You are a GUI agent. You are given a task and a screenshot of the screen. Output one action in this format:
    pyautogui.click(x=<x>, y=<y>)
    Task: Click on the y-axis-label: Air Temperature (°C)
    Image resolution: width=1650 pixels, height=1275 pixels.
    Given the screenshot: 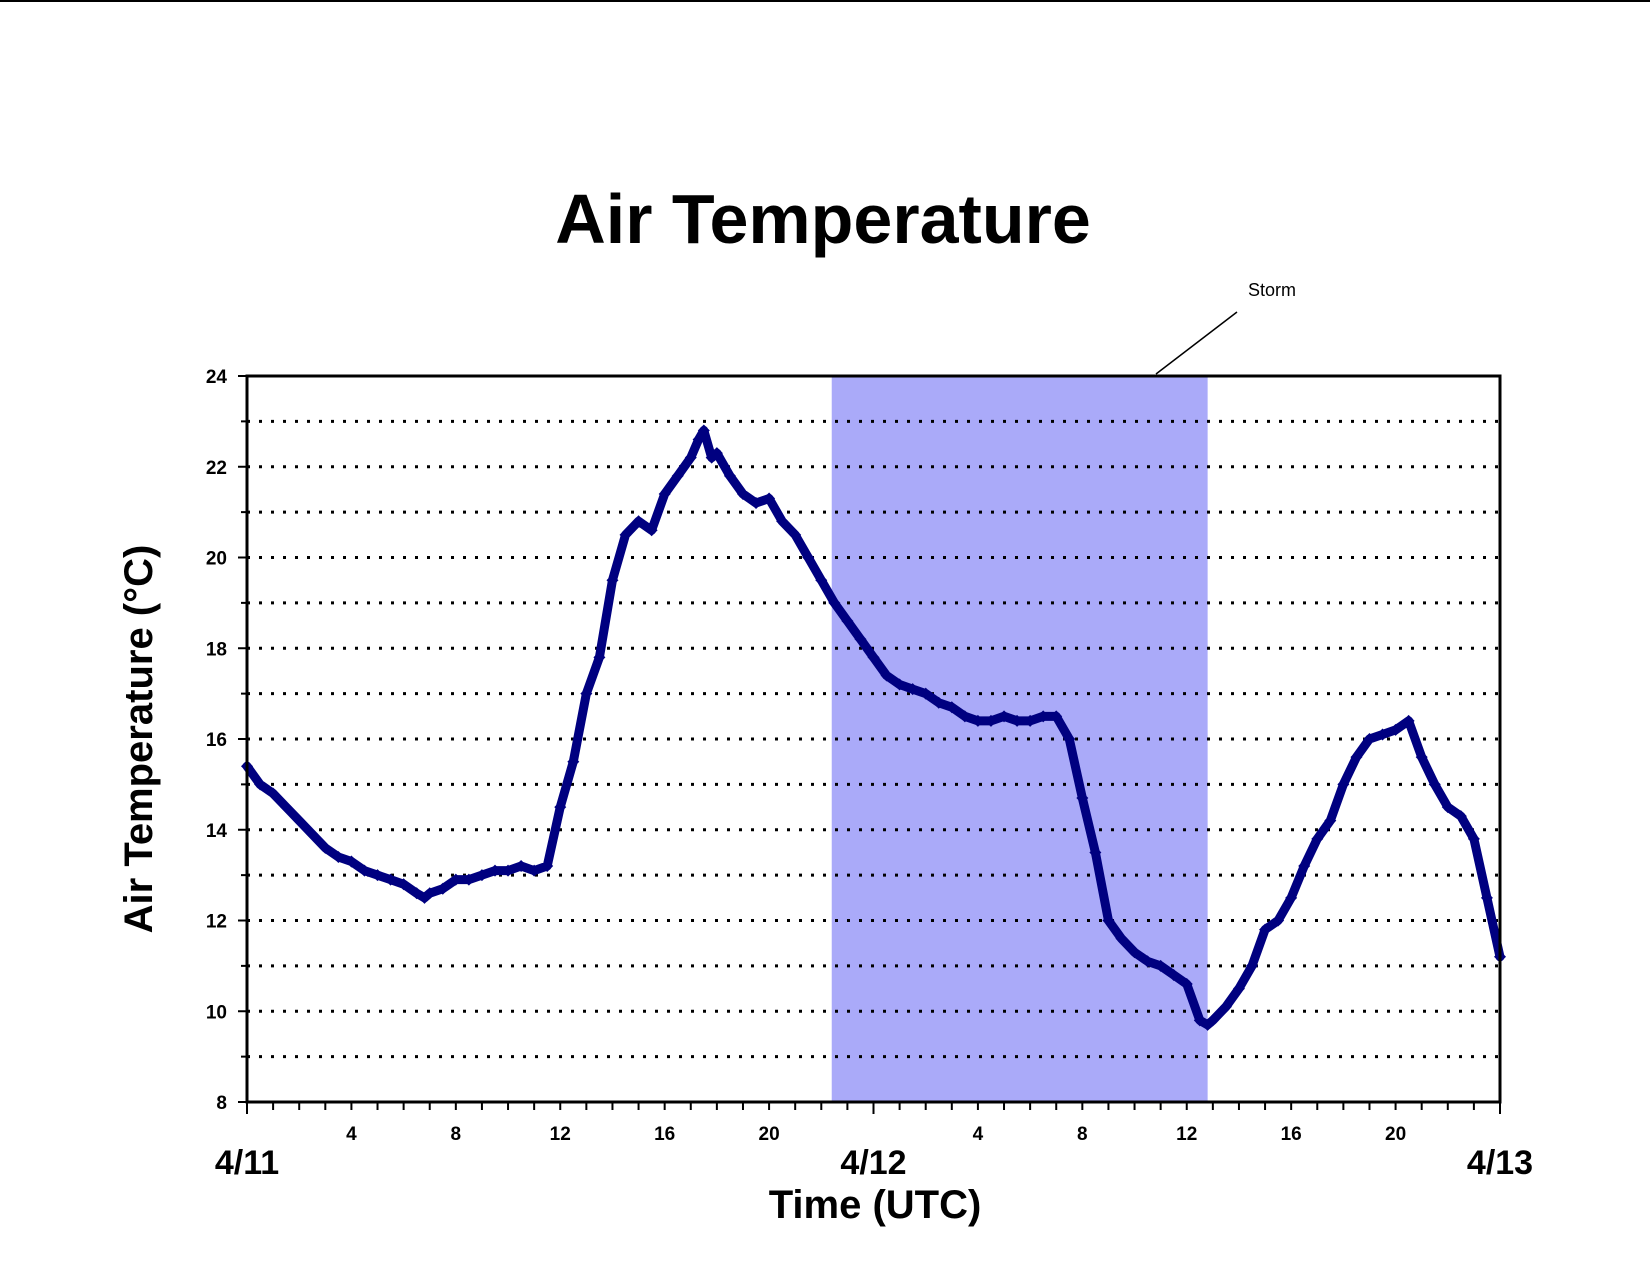 What is the action you would take?
    pyautogui.click(x=139, y=739)
    